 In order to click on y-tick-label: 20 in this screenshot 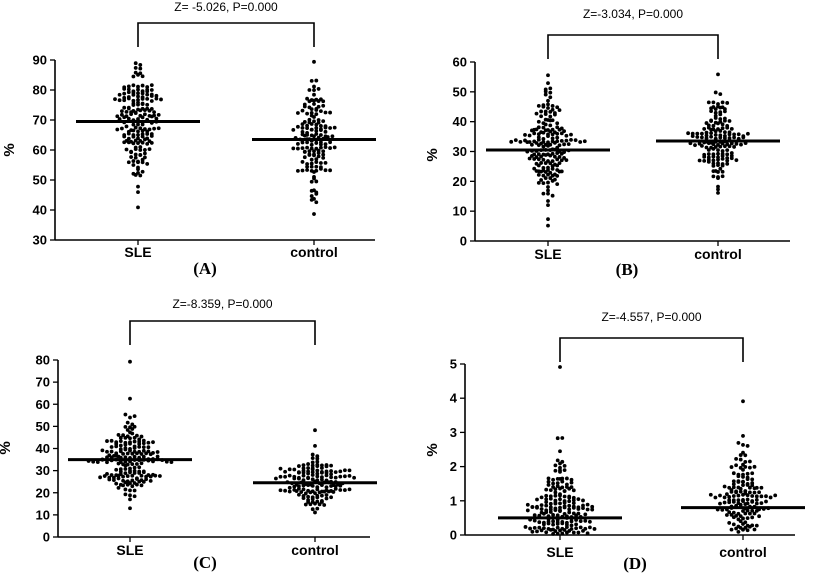, I will do `click(43, 492)`.